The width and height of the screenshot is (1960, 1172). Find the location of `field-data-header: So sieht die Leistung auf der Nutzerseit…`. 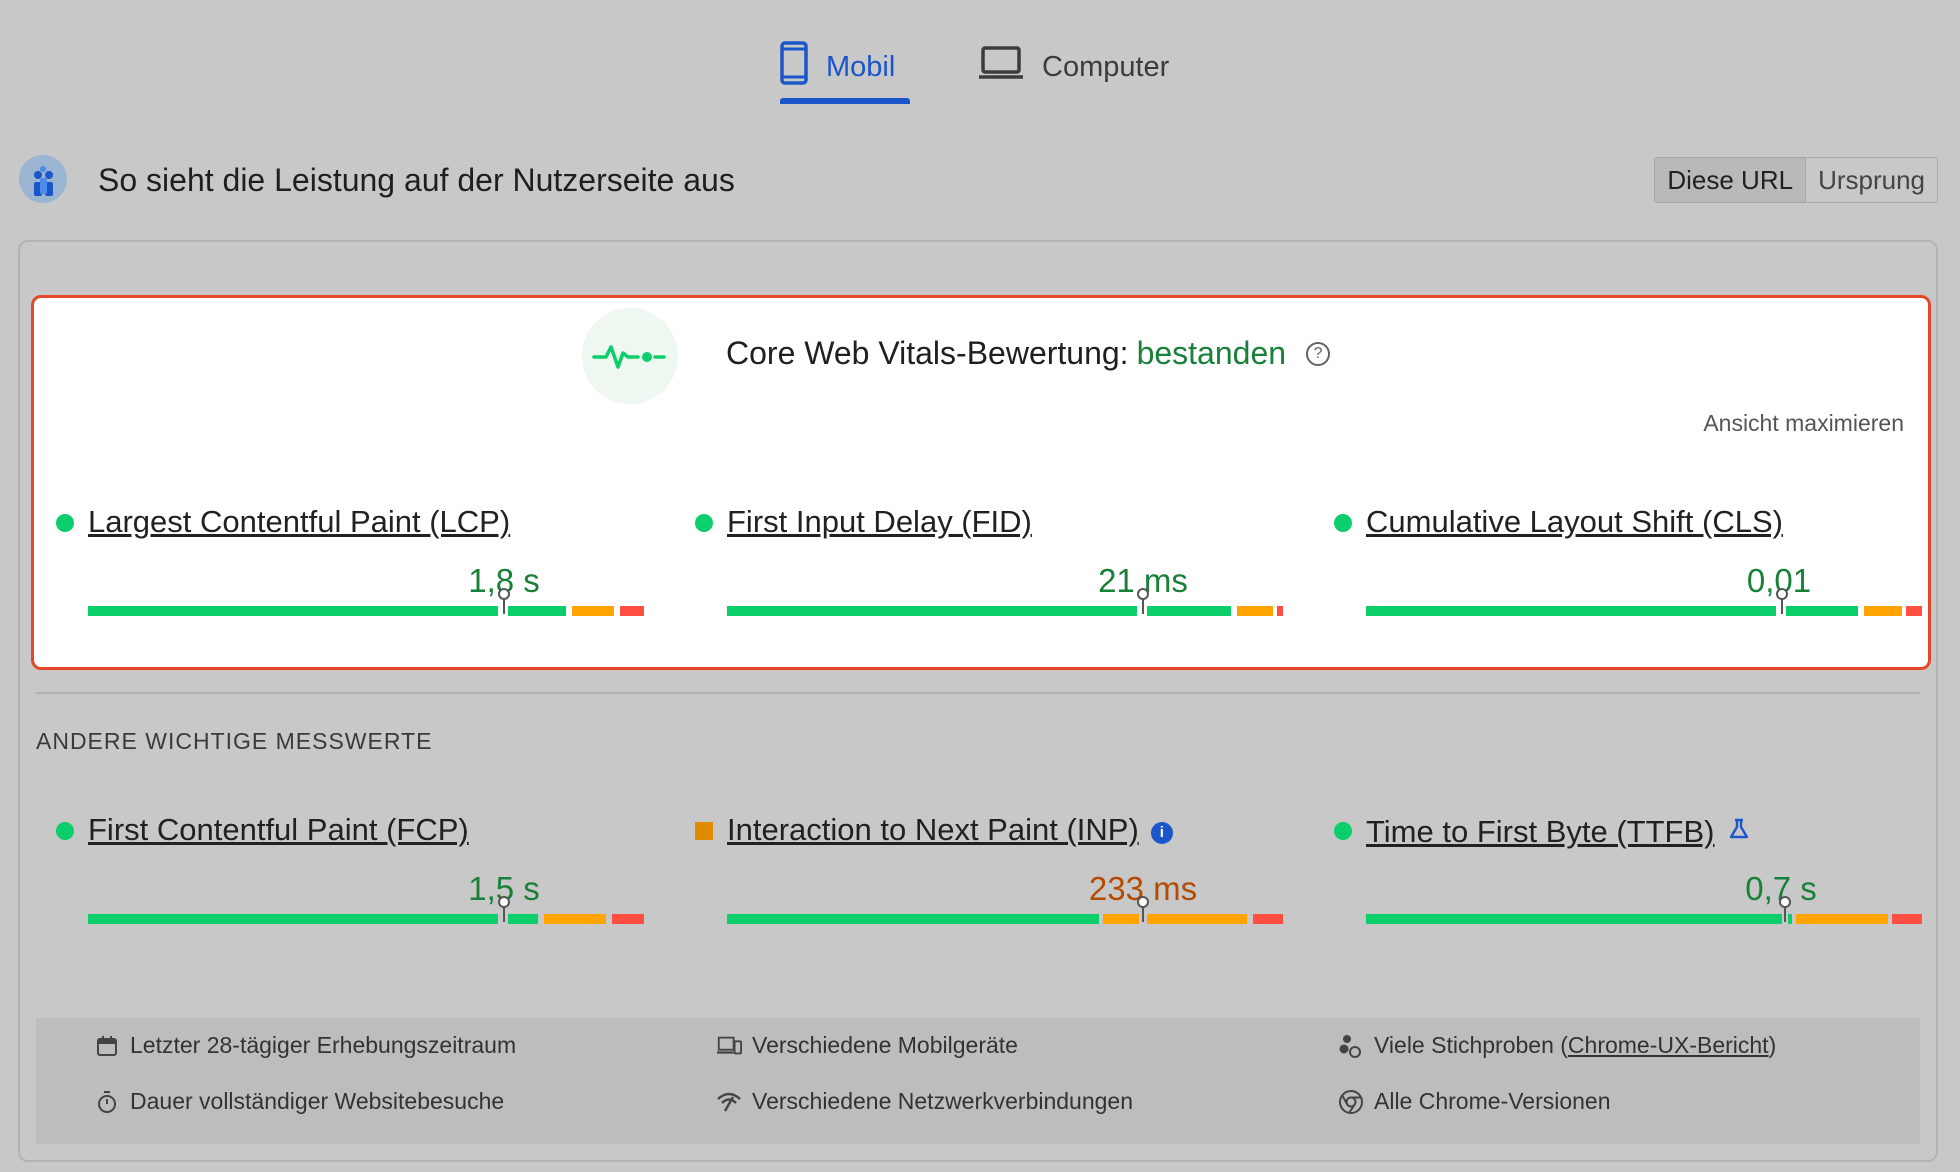

field-data-header: So sieht die Leistung auf der Nutzerseit… is located at coordinates (978, 180).